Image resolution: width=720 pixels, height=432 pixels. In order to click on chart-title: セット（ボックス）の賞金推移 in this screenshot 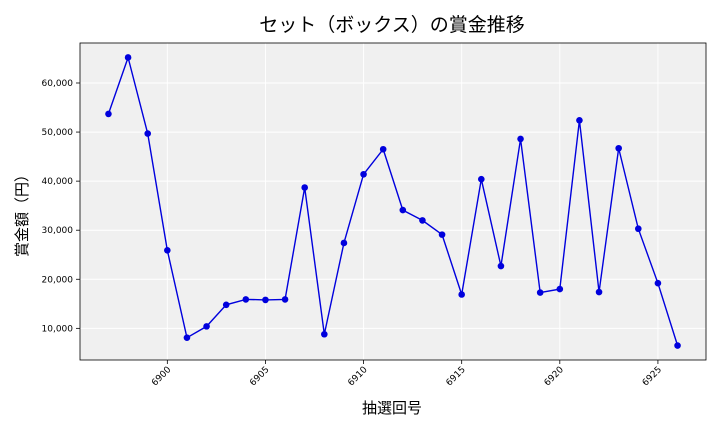, I will do `click(391, 25)`.